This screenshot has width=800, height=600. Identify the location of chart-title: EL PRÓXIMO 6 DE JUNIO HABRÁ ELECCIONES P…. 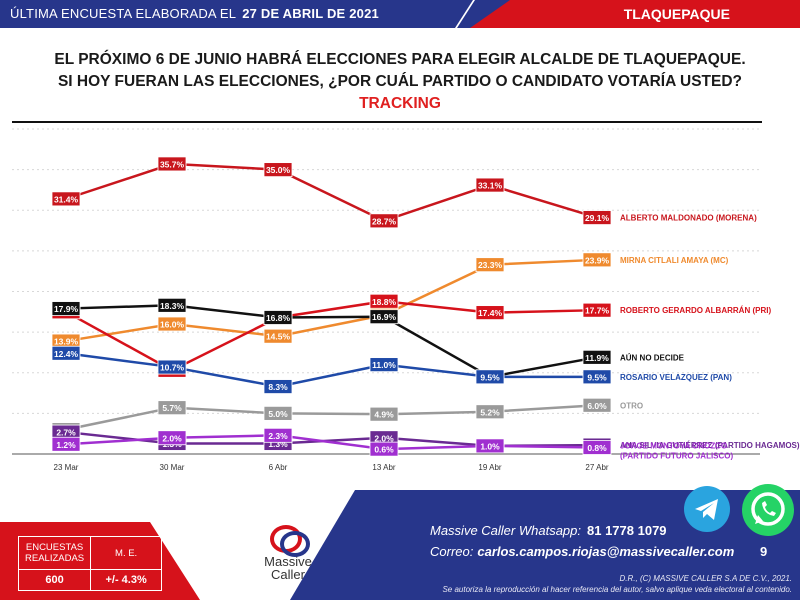
(400, 82).